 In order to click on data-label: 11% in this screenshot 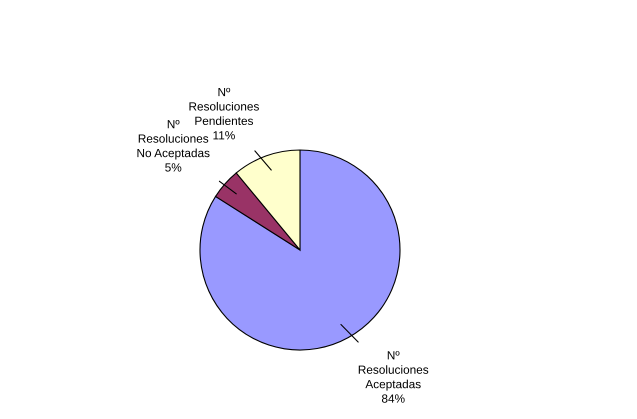, I will do `click(224, 135)`.